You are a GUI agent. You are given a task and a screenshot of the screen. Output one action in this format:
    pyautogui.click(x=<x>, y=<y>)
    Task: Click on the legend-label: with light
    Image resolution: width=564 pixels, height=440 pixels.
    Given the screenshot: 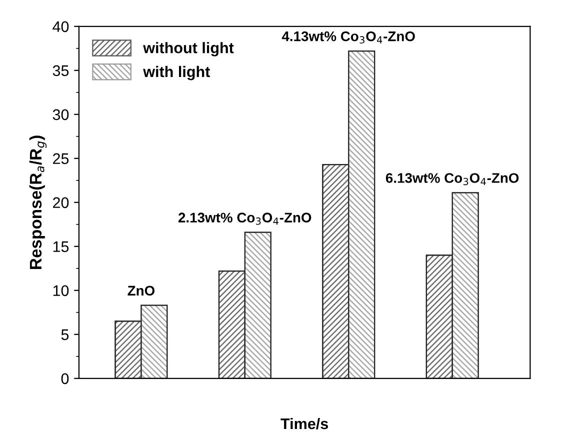 What is the action you would take?
    pyautogui.click(x=176, y=73)
    